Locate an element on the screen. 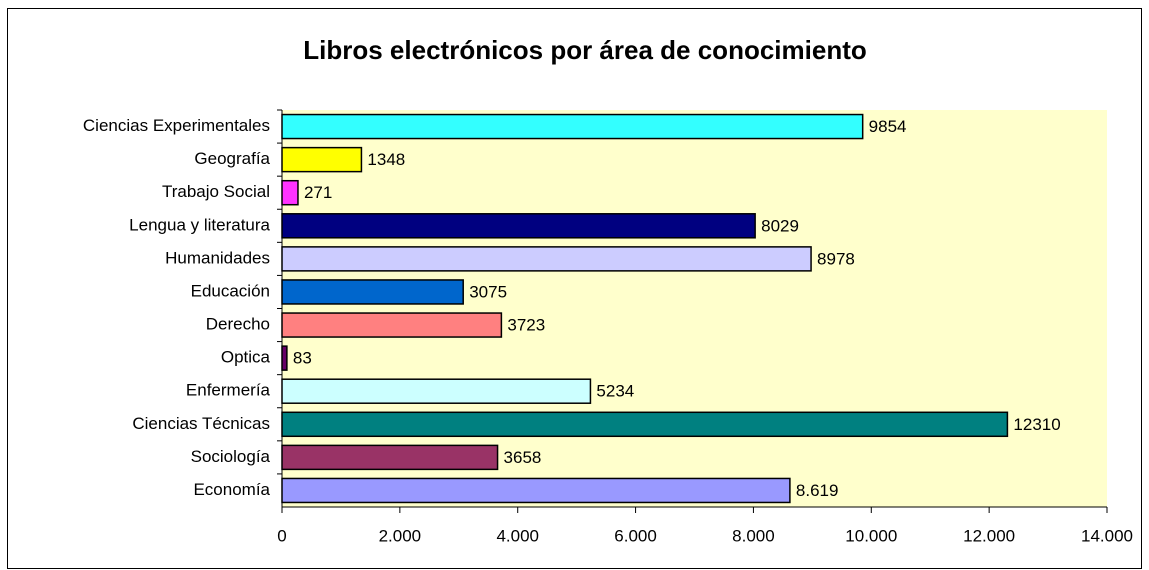 The height and width of the screenshot is (570, 1149). y-tick-label: Optica is located at coordinates (246, 357).